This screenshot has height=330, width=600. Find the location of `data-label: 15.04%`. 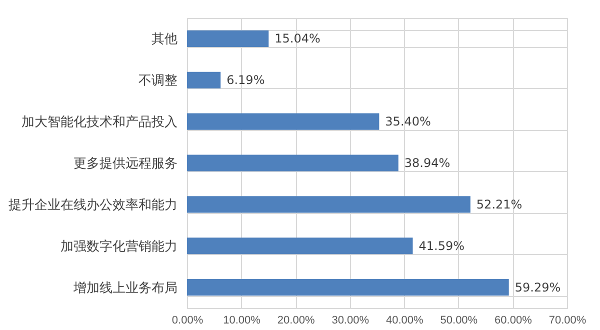

data-label: 15.04% is located at coordinates (297, 39).